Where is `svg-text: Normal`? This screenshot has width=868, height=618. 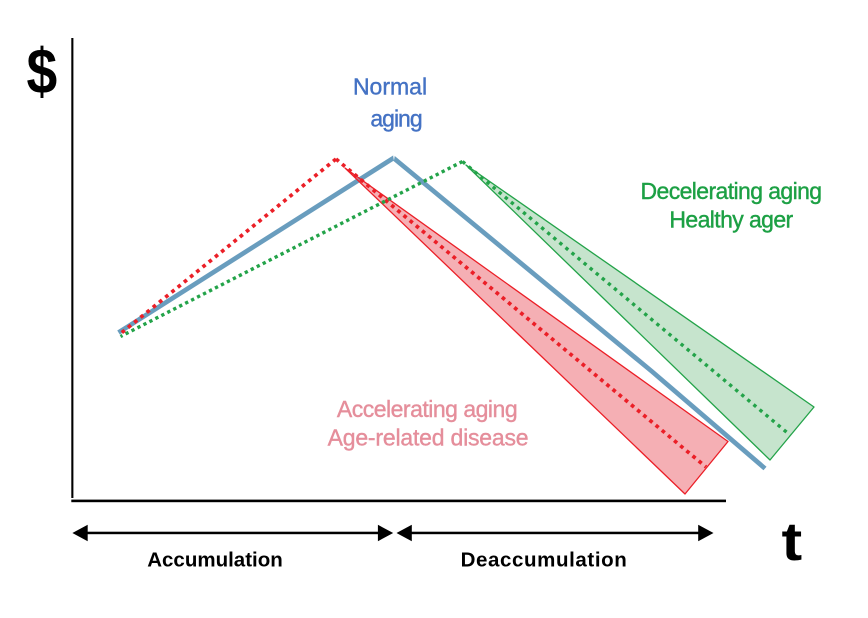
svg-text: Normal is located at coordinates (390, 86).